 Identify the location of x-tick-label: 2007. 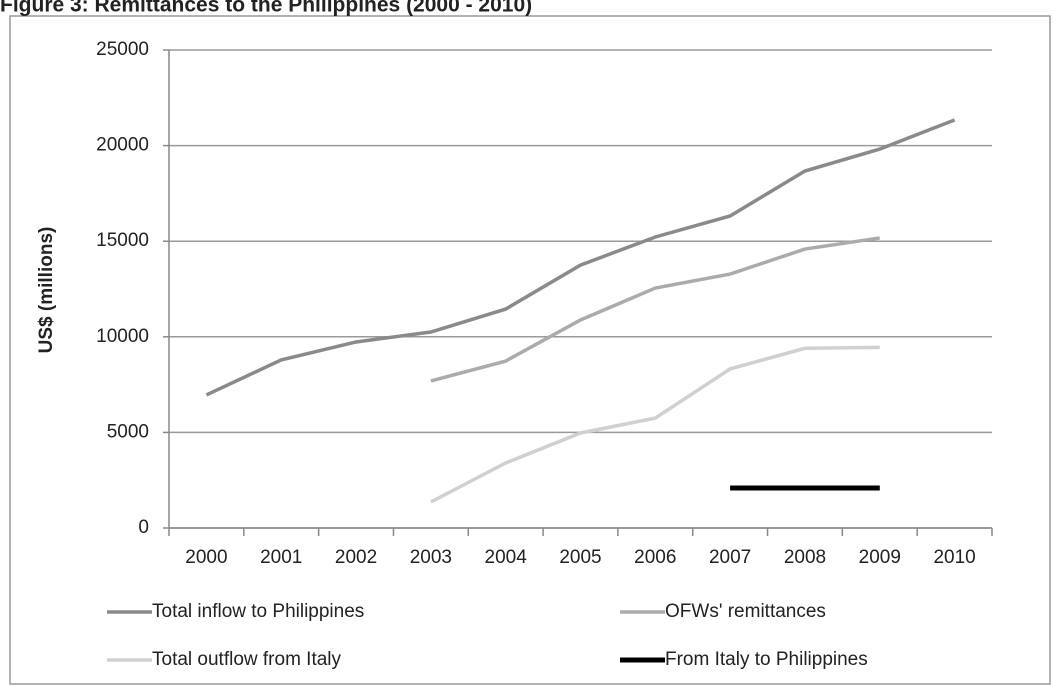
(730, 557).